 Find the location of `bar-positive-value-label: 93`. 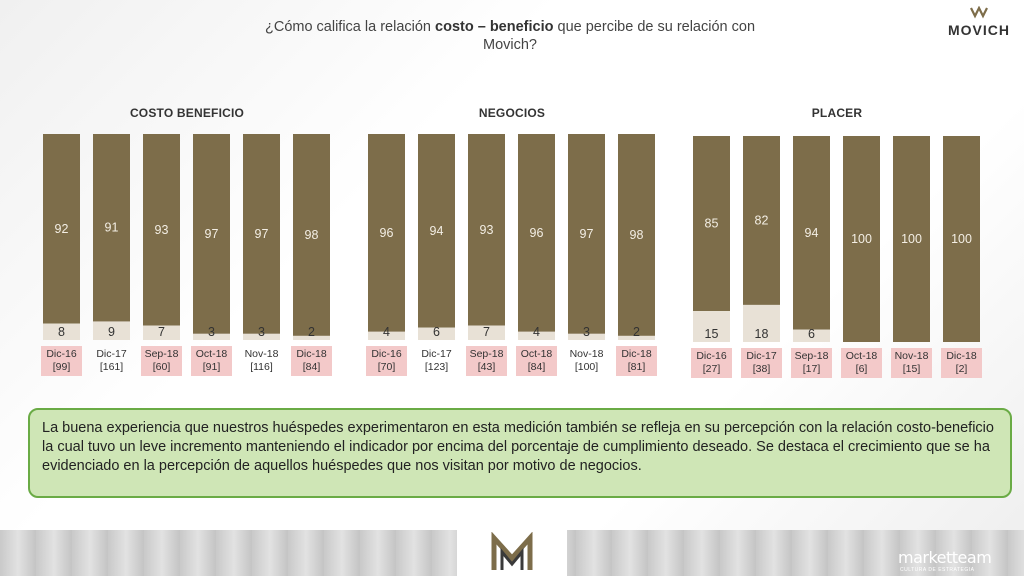

bar-positive-value-label: 93 is located at coordinates (162, 230).